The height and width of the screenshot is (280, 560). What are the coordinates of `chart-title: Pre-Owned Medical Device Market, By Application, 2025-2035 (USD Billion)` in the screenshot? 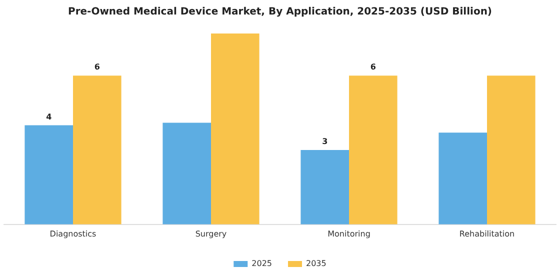 It's located at (280, 12).